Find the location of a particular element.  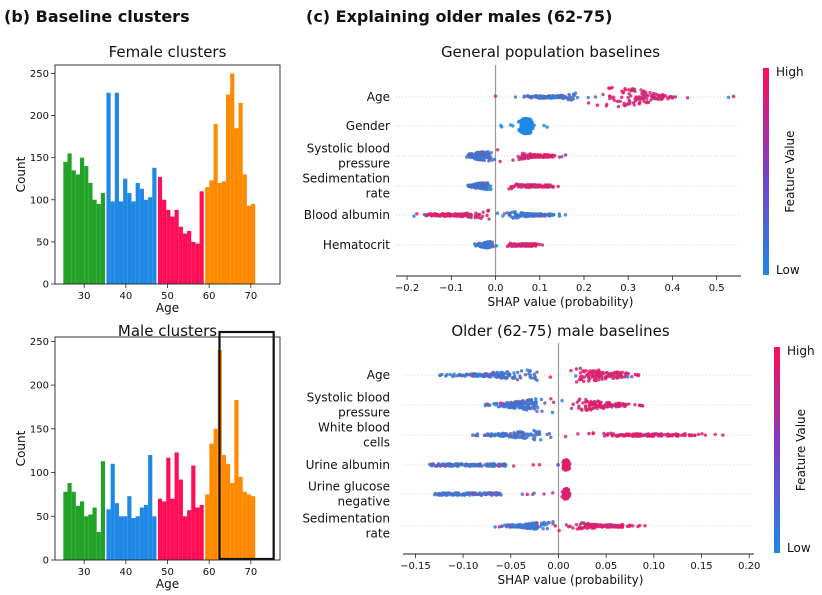

shap_general-feature-label: Blood albumin is located at coordinates (347, 215).